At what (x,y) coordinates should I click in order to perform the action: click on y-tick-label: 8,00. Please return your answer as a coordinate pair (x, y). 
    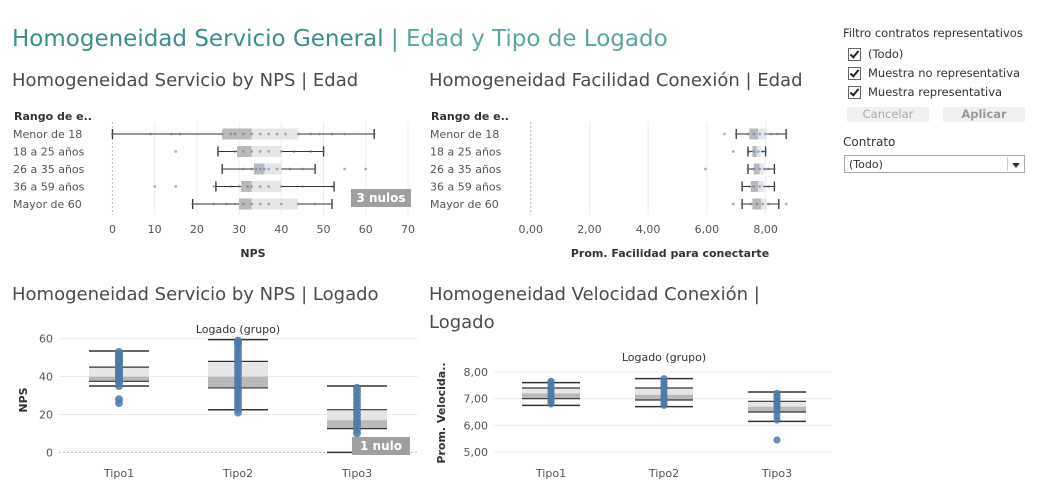
    Looking at the image, I should click on (476, 372).